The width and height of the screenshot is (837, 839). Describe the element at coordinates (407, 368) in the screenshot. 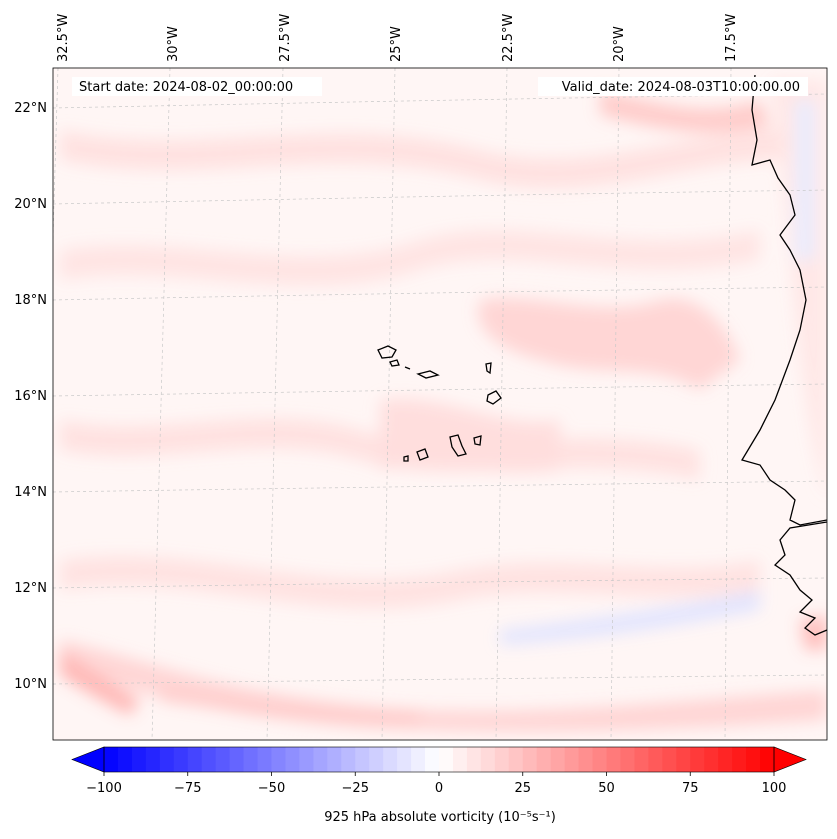

I see `island-santa-luzia` at that location.